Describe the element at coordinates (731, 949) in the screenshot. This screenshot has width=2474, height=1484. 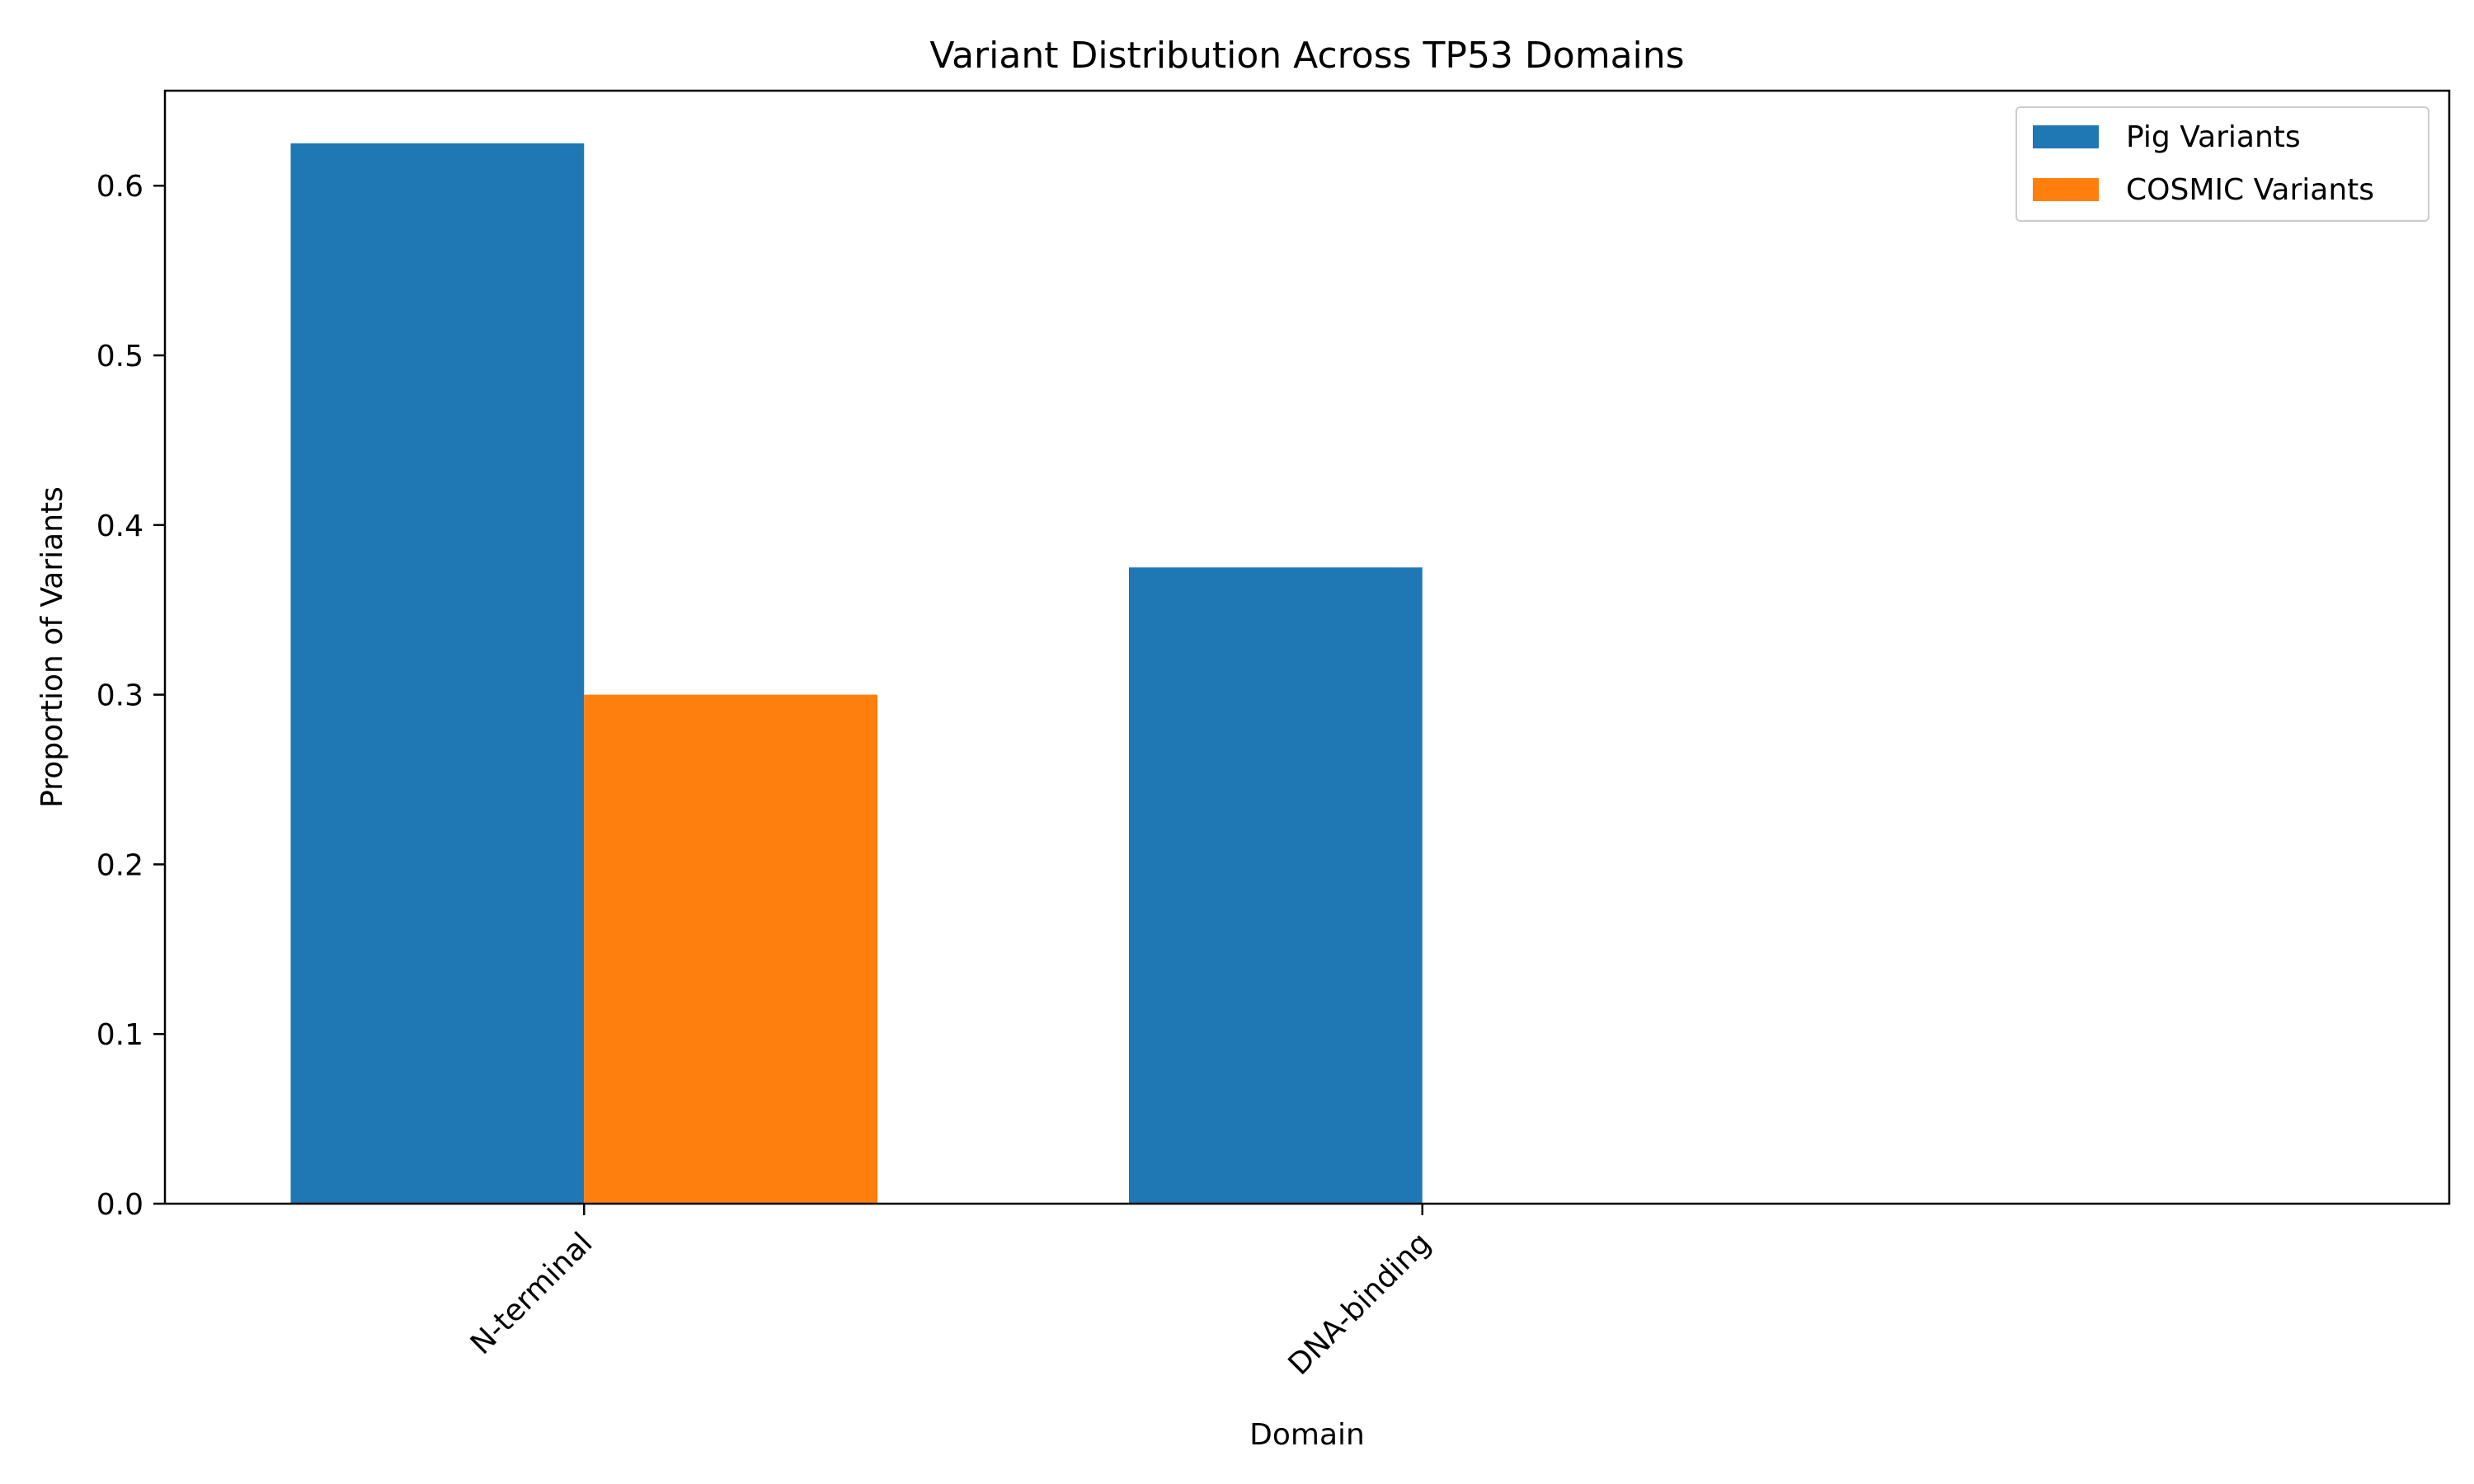
I see `bar-cosmic-variants-n-terminal` at that location.